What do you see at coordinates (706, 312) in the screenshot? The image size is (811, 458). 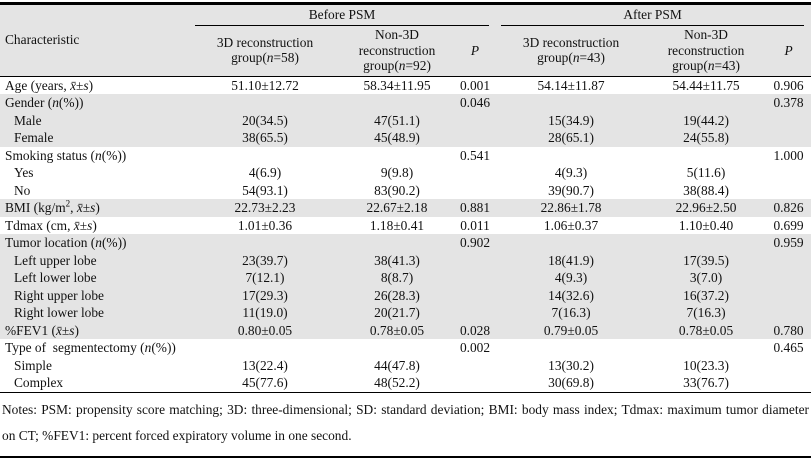 I see `cell-after-non3d-value: 7(16.3)` at bounding box center [706, 312].